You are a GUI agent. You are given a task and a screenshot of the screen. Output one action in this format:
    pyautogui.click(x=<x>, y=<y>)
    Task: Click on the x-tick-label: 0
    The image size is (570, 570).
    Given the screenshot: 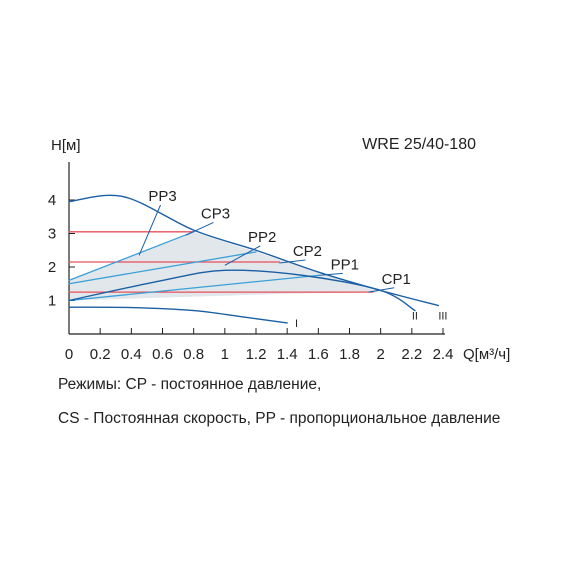 What is the action you would take?
    pyautogui.click(x=69, y=354)
    